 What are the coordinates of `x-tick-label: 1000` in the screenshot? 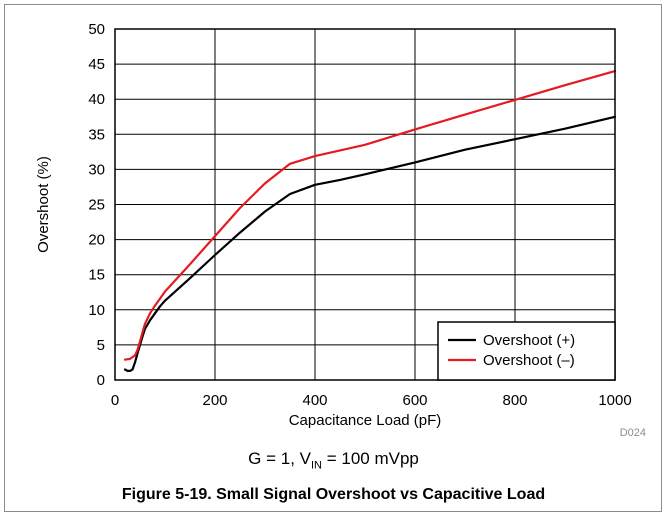 It's located at (614, 400).